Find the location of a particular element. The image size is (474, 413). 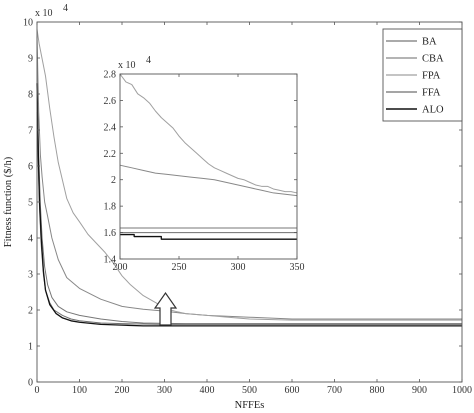

main-ytick-label: 5 is located at coordinates (30, 203).